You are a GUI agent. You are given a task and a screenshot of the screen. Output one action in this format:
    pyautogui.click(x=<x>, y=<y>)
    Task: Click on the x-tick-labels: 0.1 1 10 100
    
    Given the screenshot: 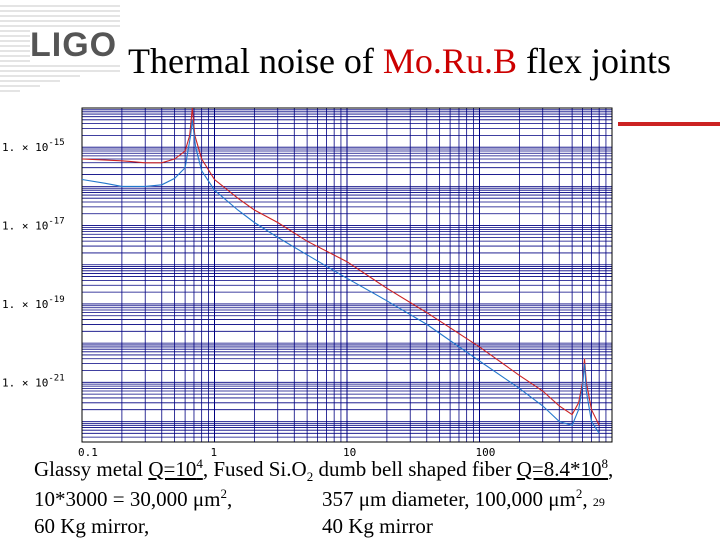 What is the action you would take?
    pyautogui.click(x=286, y=452)
    